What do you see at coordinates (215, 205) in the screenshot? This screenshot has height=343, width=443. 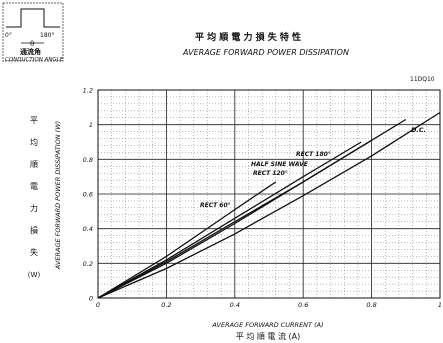 I see `annotation-rect-60: RECT 60°` at bounding box center [215, 205].